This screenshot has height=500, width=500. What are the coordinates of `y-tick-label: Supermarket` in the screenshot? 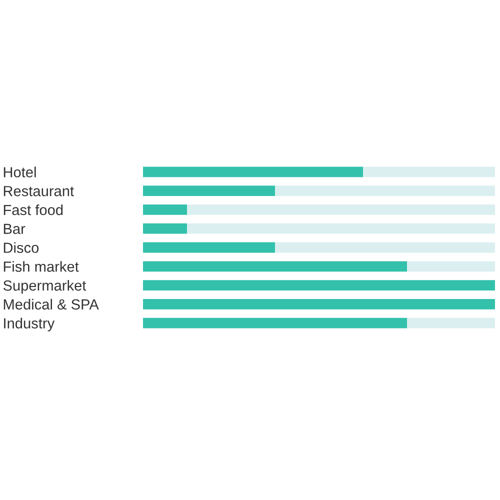 It's located at (44, 287).